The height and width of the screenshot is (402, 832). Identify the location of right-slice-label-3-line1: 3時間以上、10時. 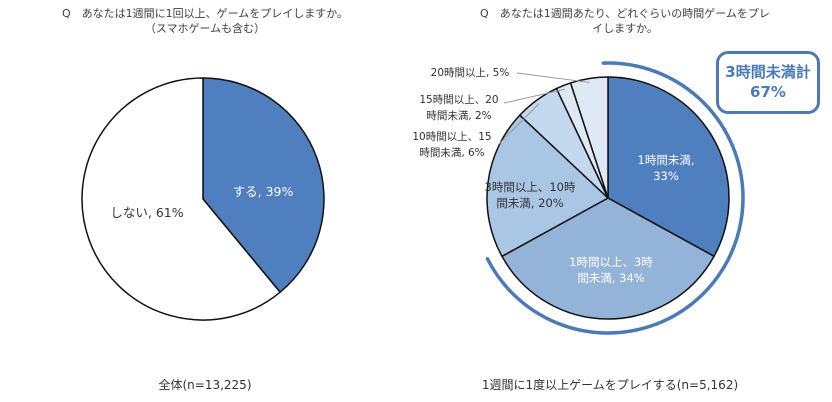
(530, 187).